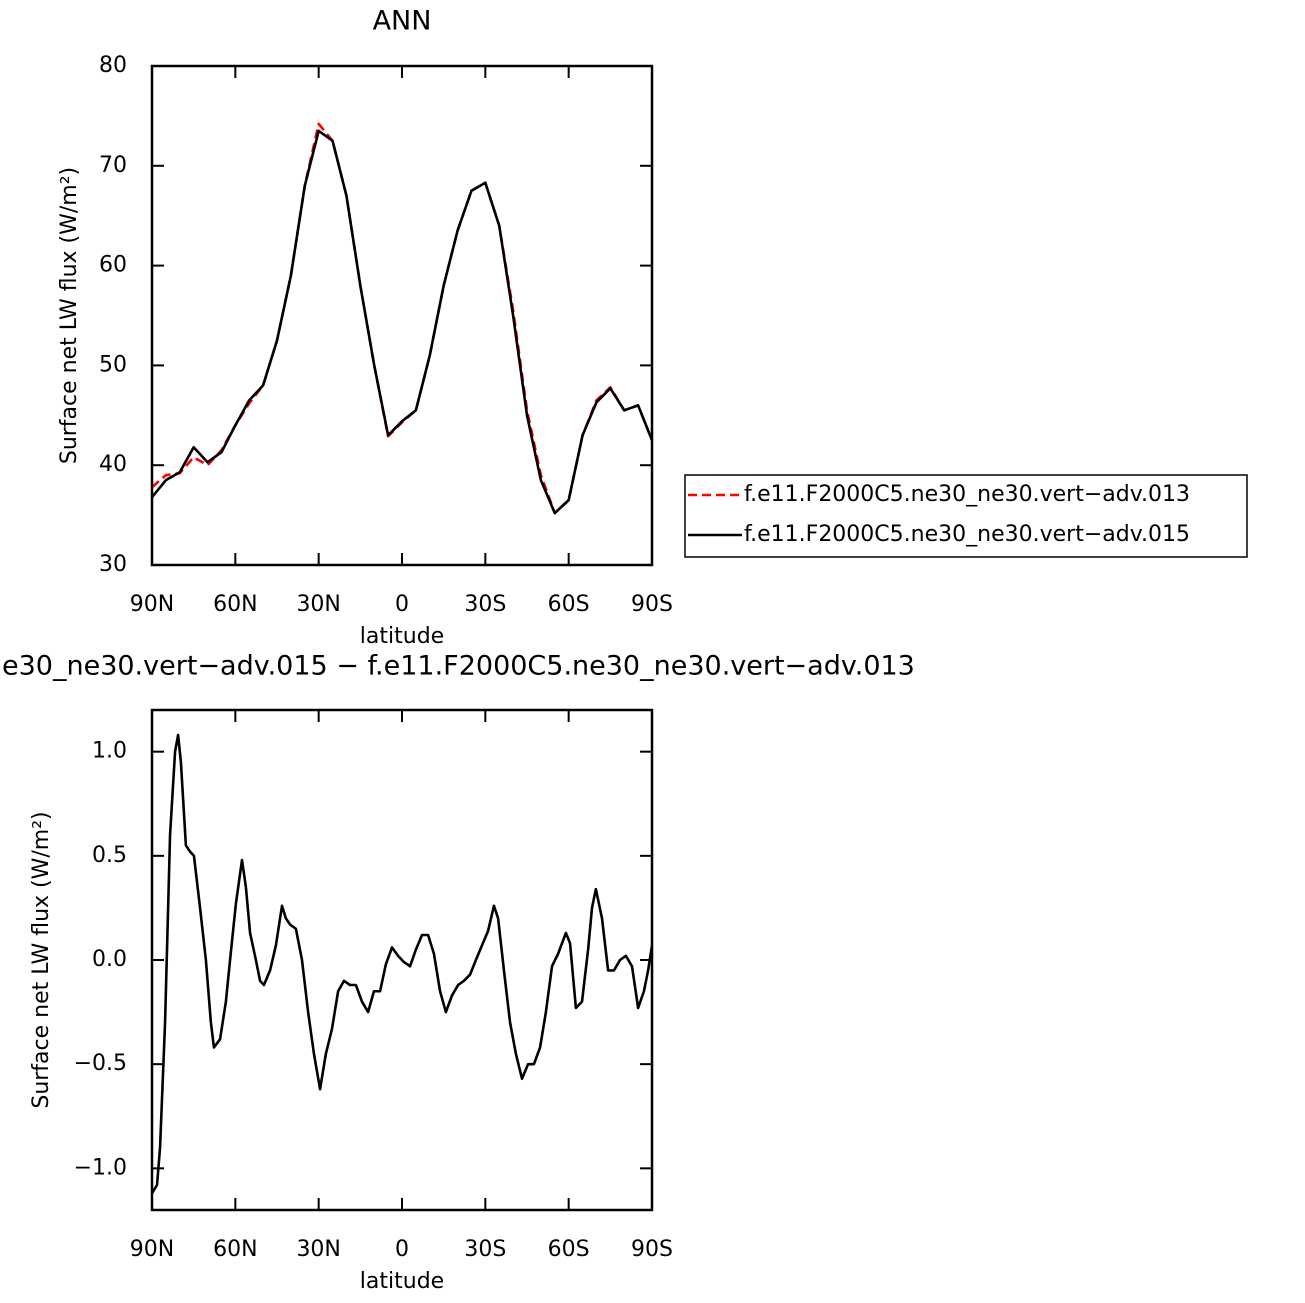 This screenshot has width=1305, height=1303. What do you see at coordinates (109, 751) in the screenshot?
I see `y-tick-label: 1.0` at bounding box center [109, 751].